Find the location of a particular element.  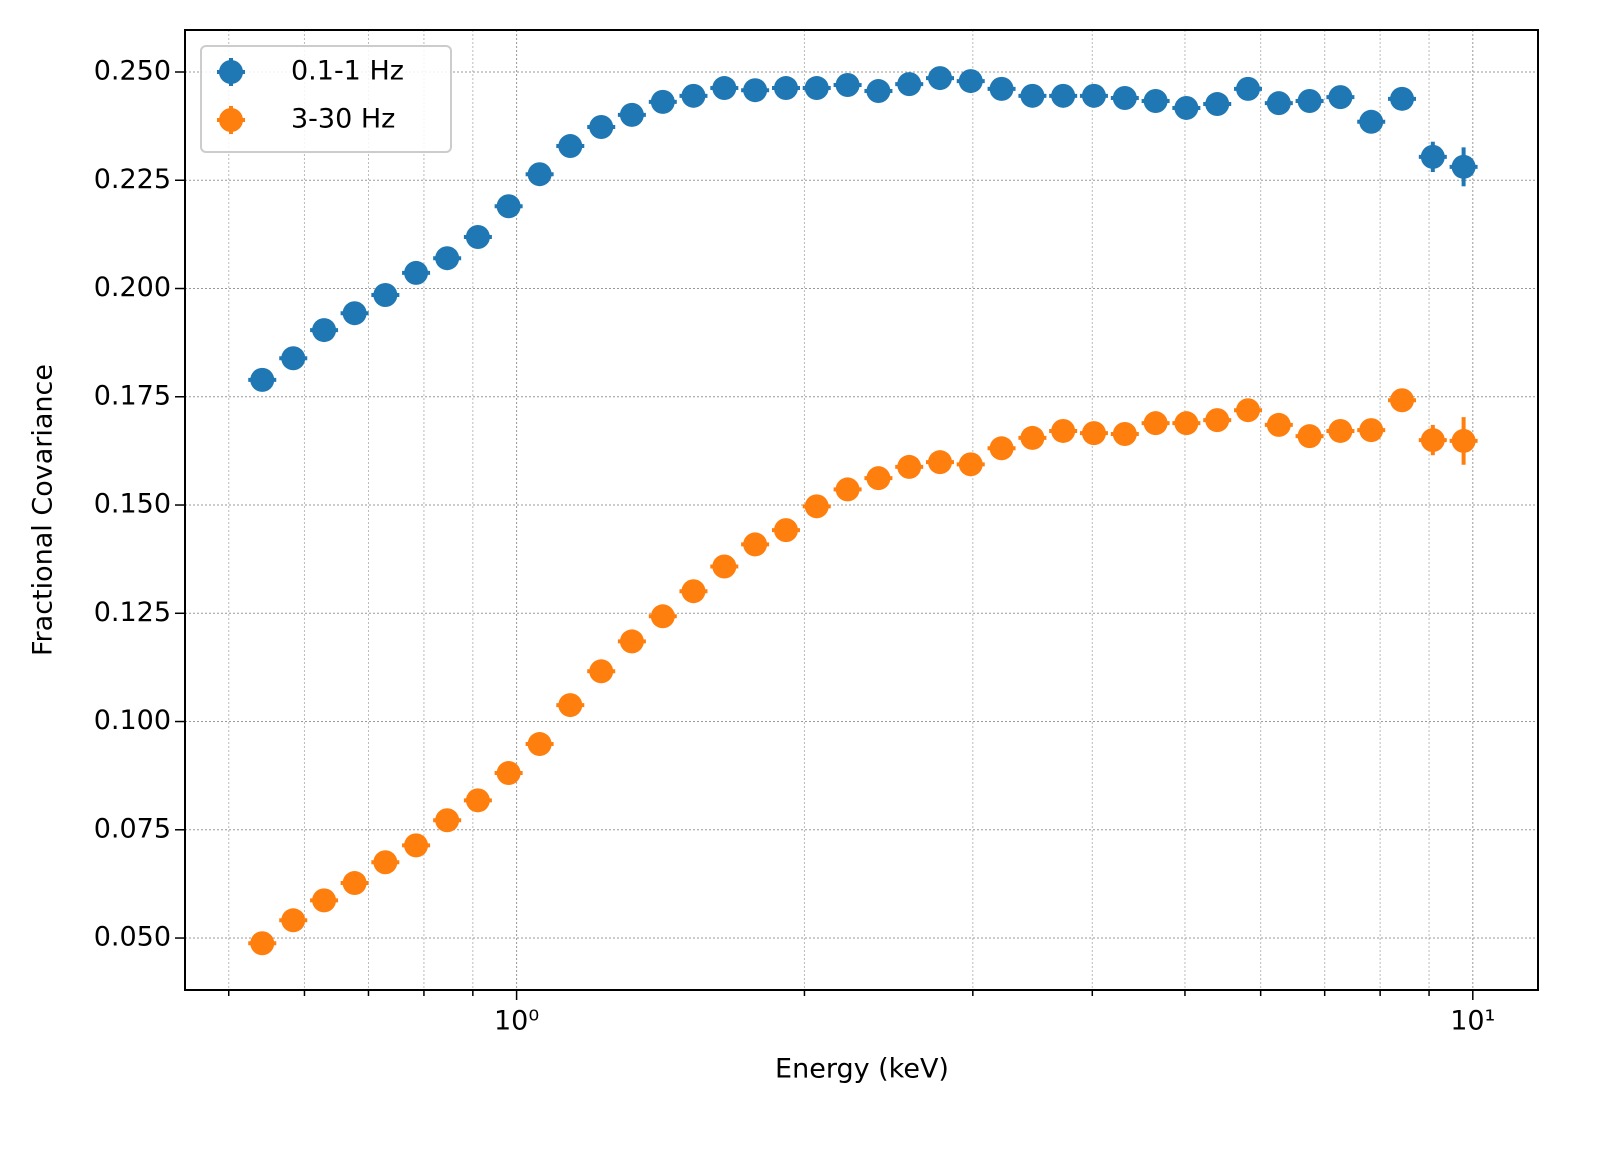

legend-label: 0.1-1 Hz is located at coordinates (347, 71).